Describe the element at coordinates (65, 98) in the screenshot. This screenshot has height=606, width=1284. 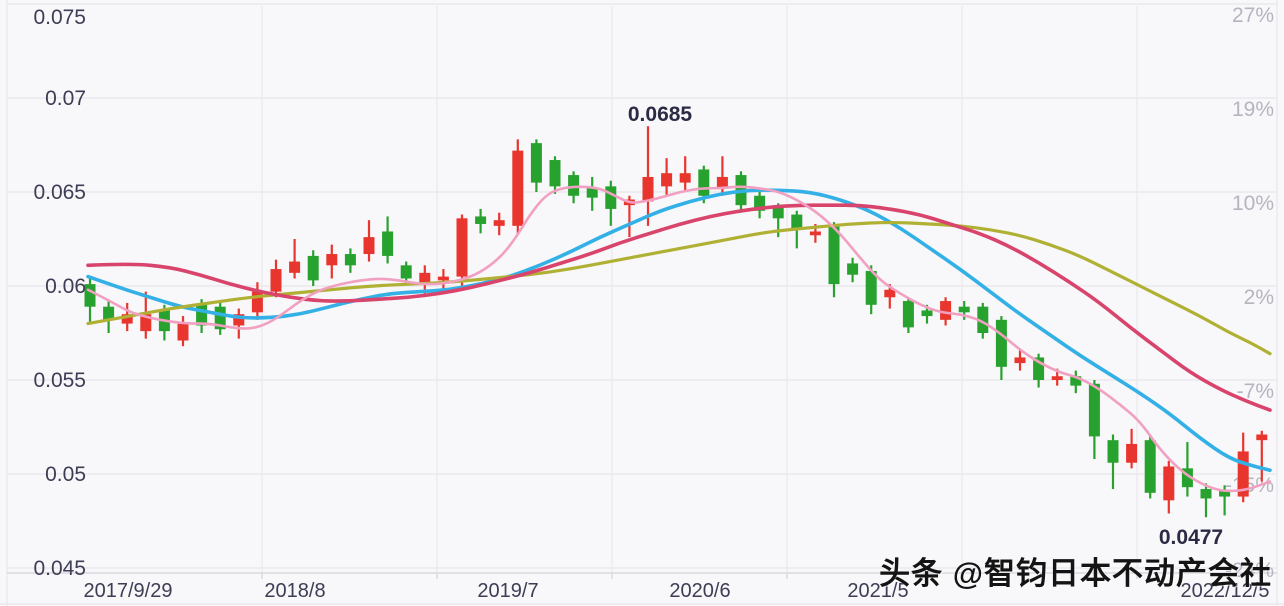
I see `y-axis-left-label: 0.07` at that location.